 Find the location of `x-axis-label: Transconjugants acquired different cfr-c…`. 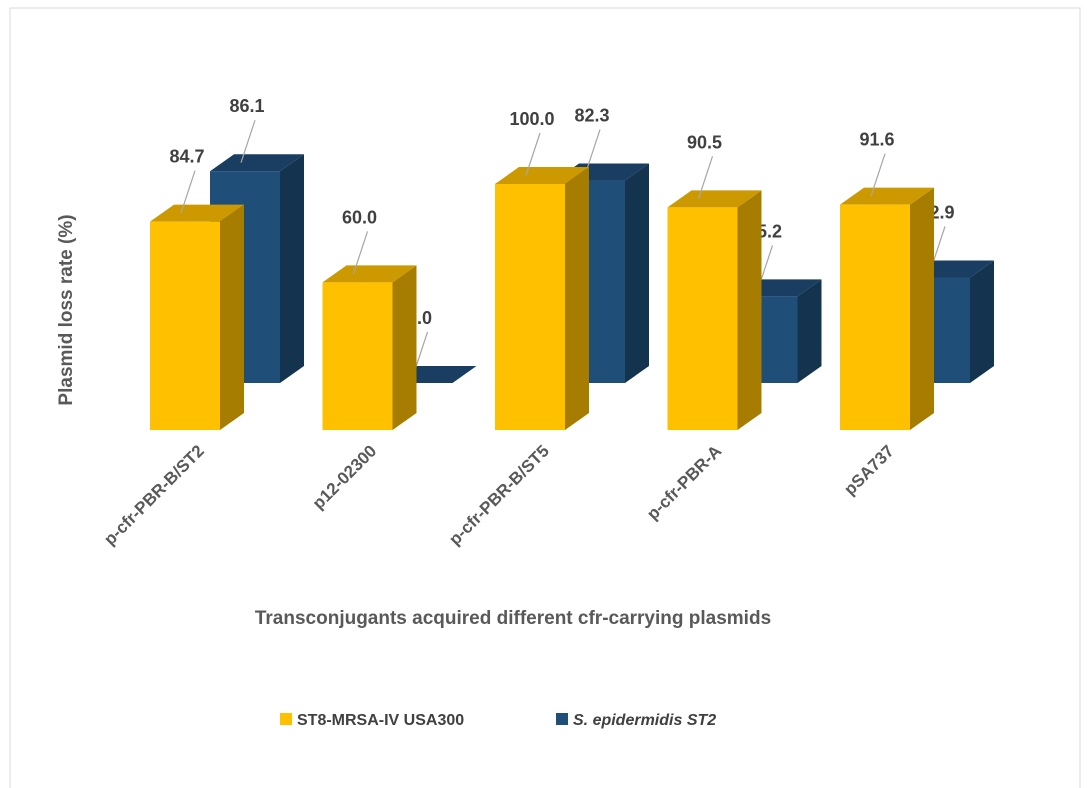

x-axis-label: Transconjugants acquired different cfr-c… is located at coordinates (513, 618).